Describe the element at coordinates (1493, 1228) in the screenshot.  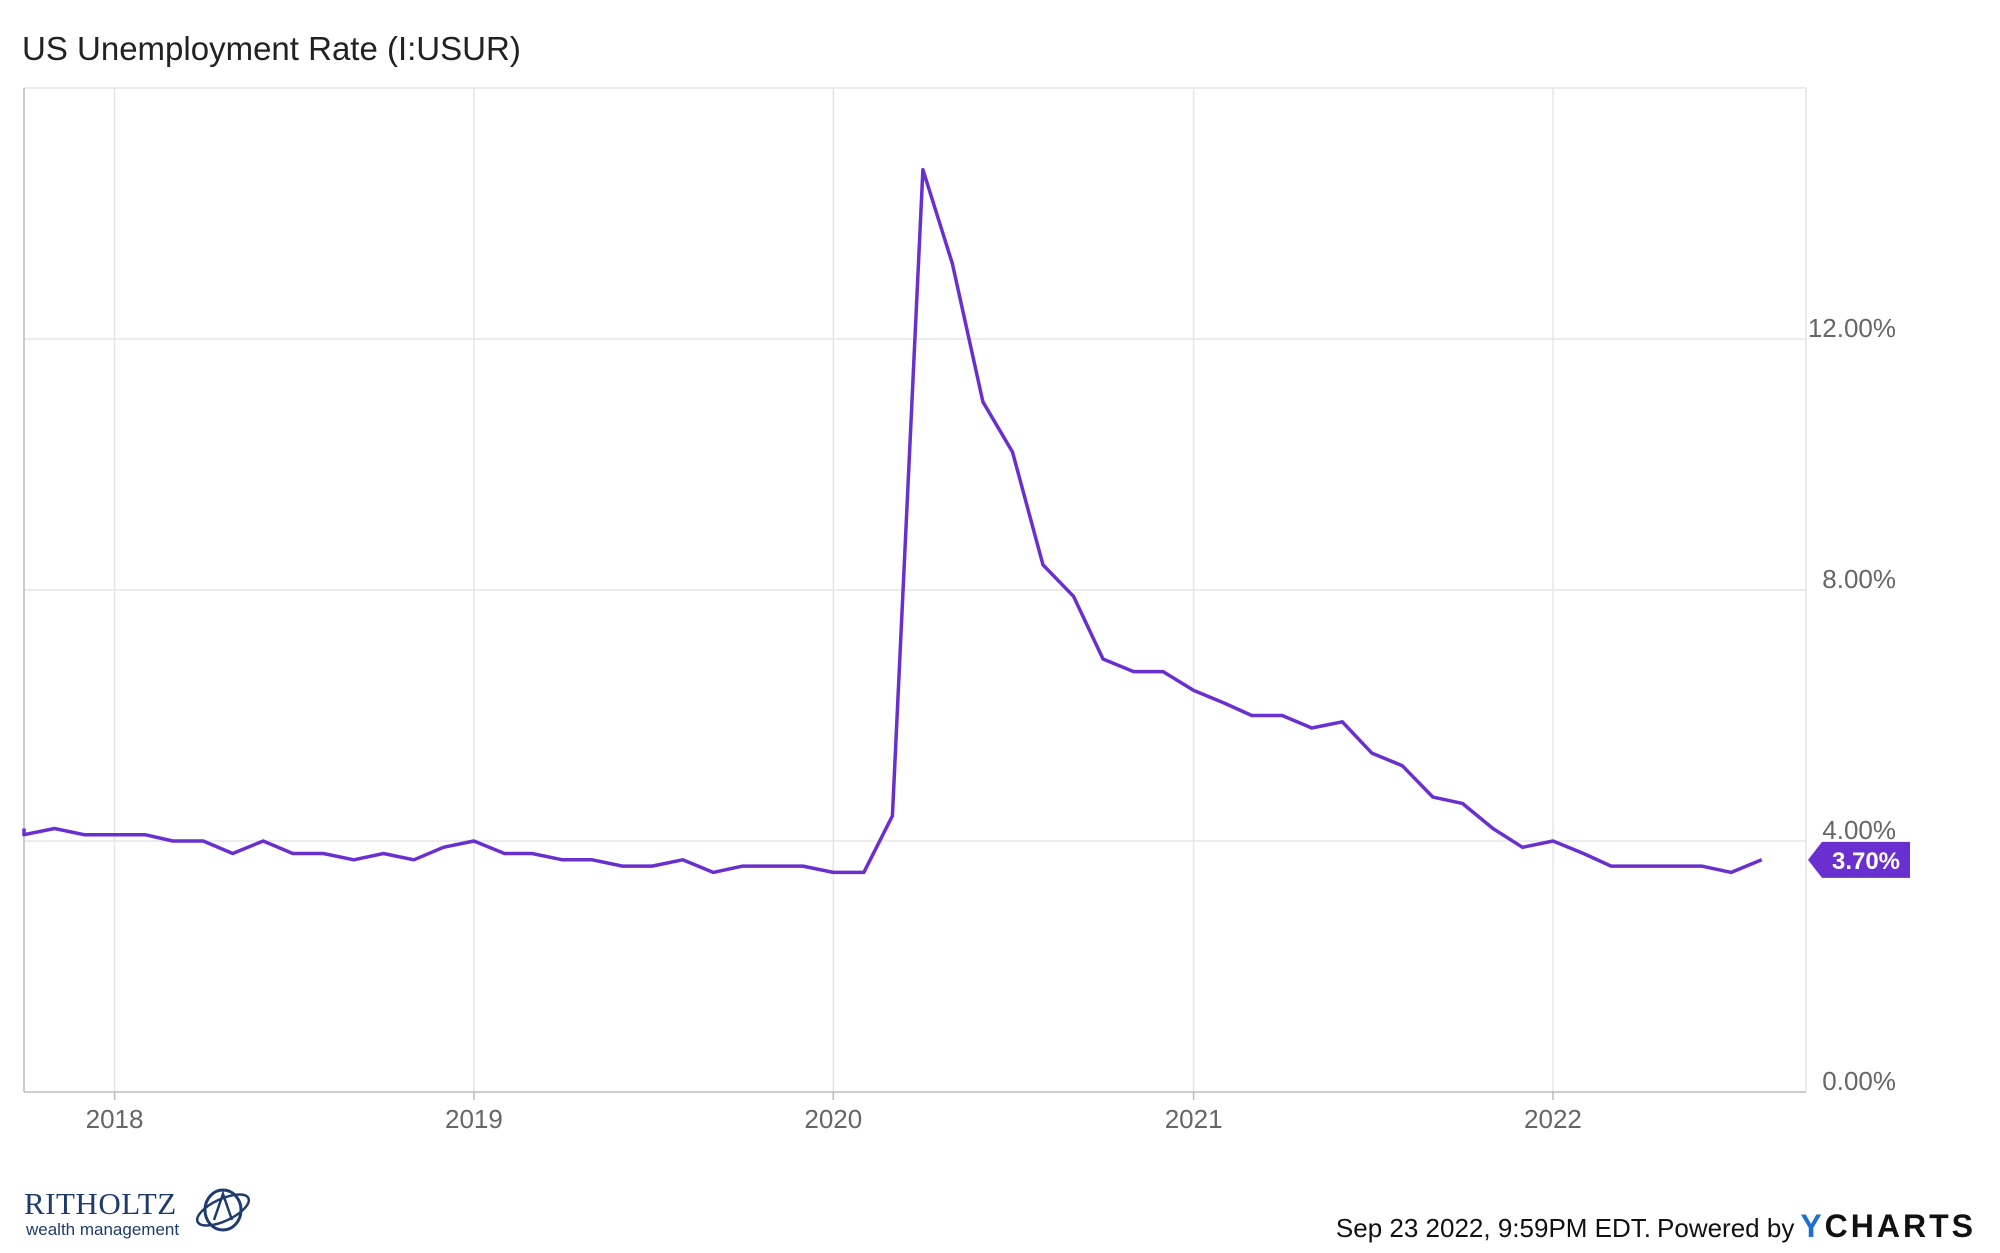
I see `footer-timestamp: Sep 23 2022, 9:59PM EDT.` at that location.